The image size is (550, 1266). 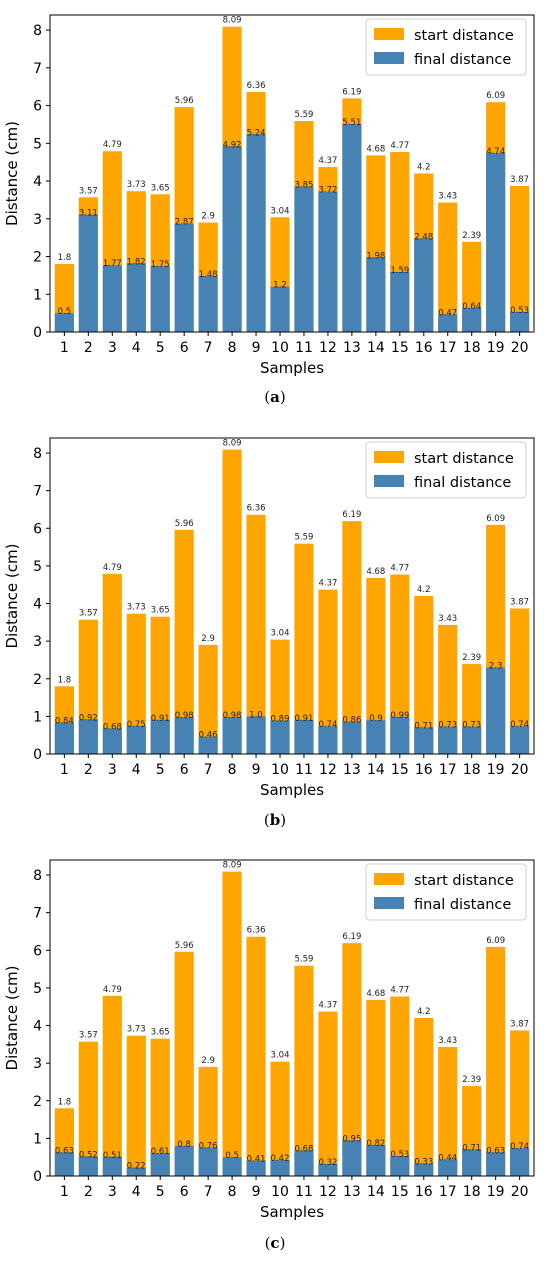 I want to click on data-label-start-12: 4.37, so click(x=327, y=161).